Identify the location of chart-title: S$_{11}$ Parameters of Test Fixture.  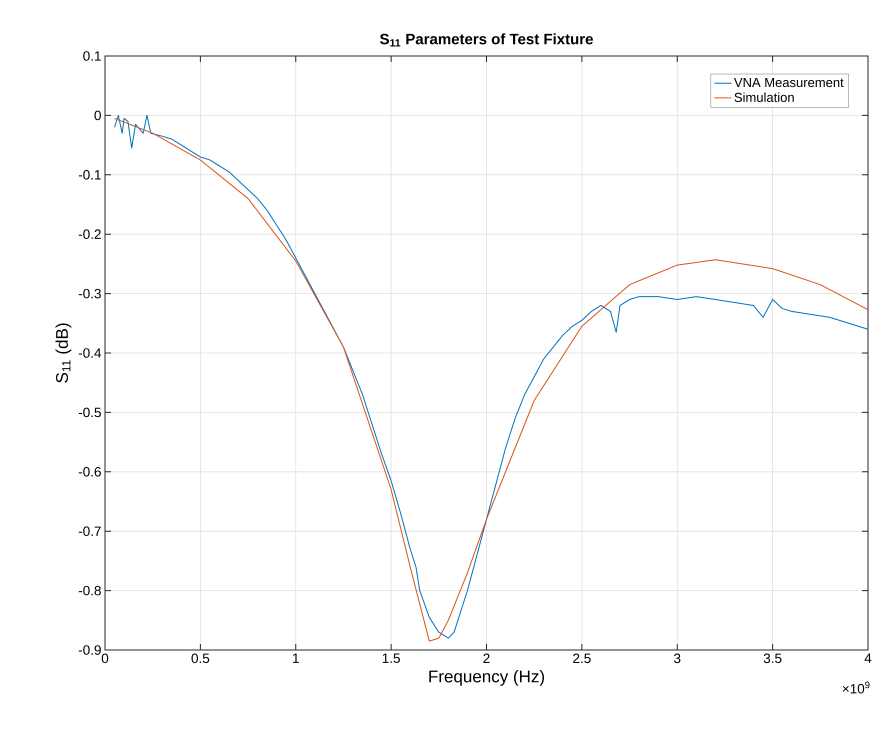
(486, 39).